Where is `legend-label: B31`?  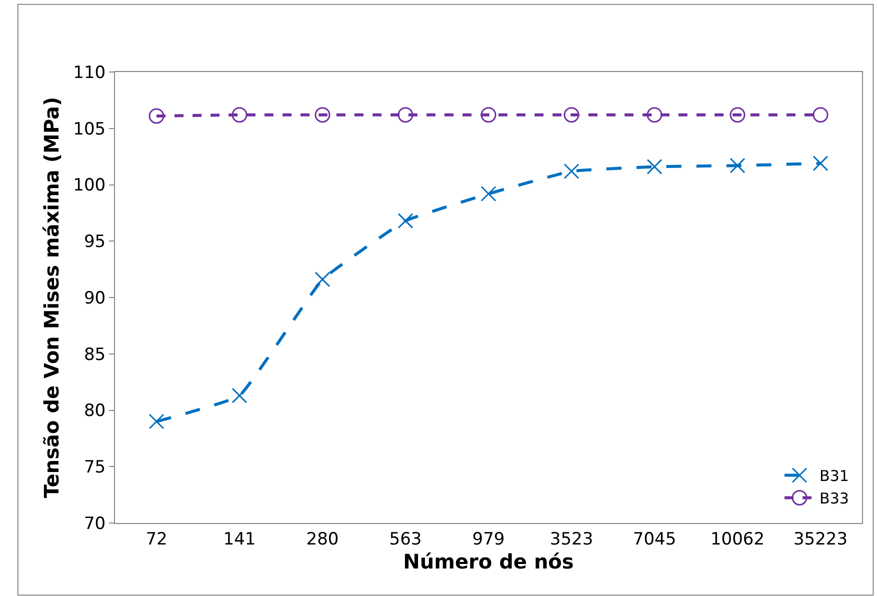 legend-label: B31 is located at coordinates (834, 476).